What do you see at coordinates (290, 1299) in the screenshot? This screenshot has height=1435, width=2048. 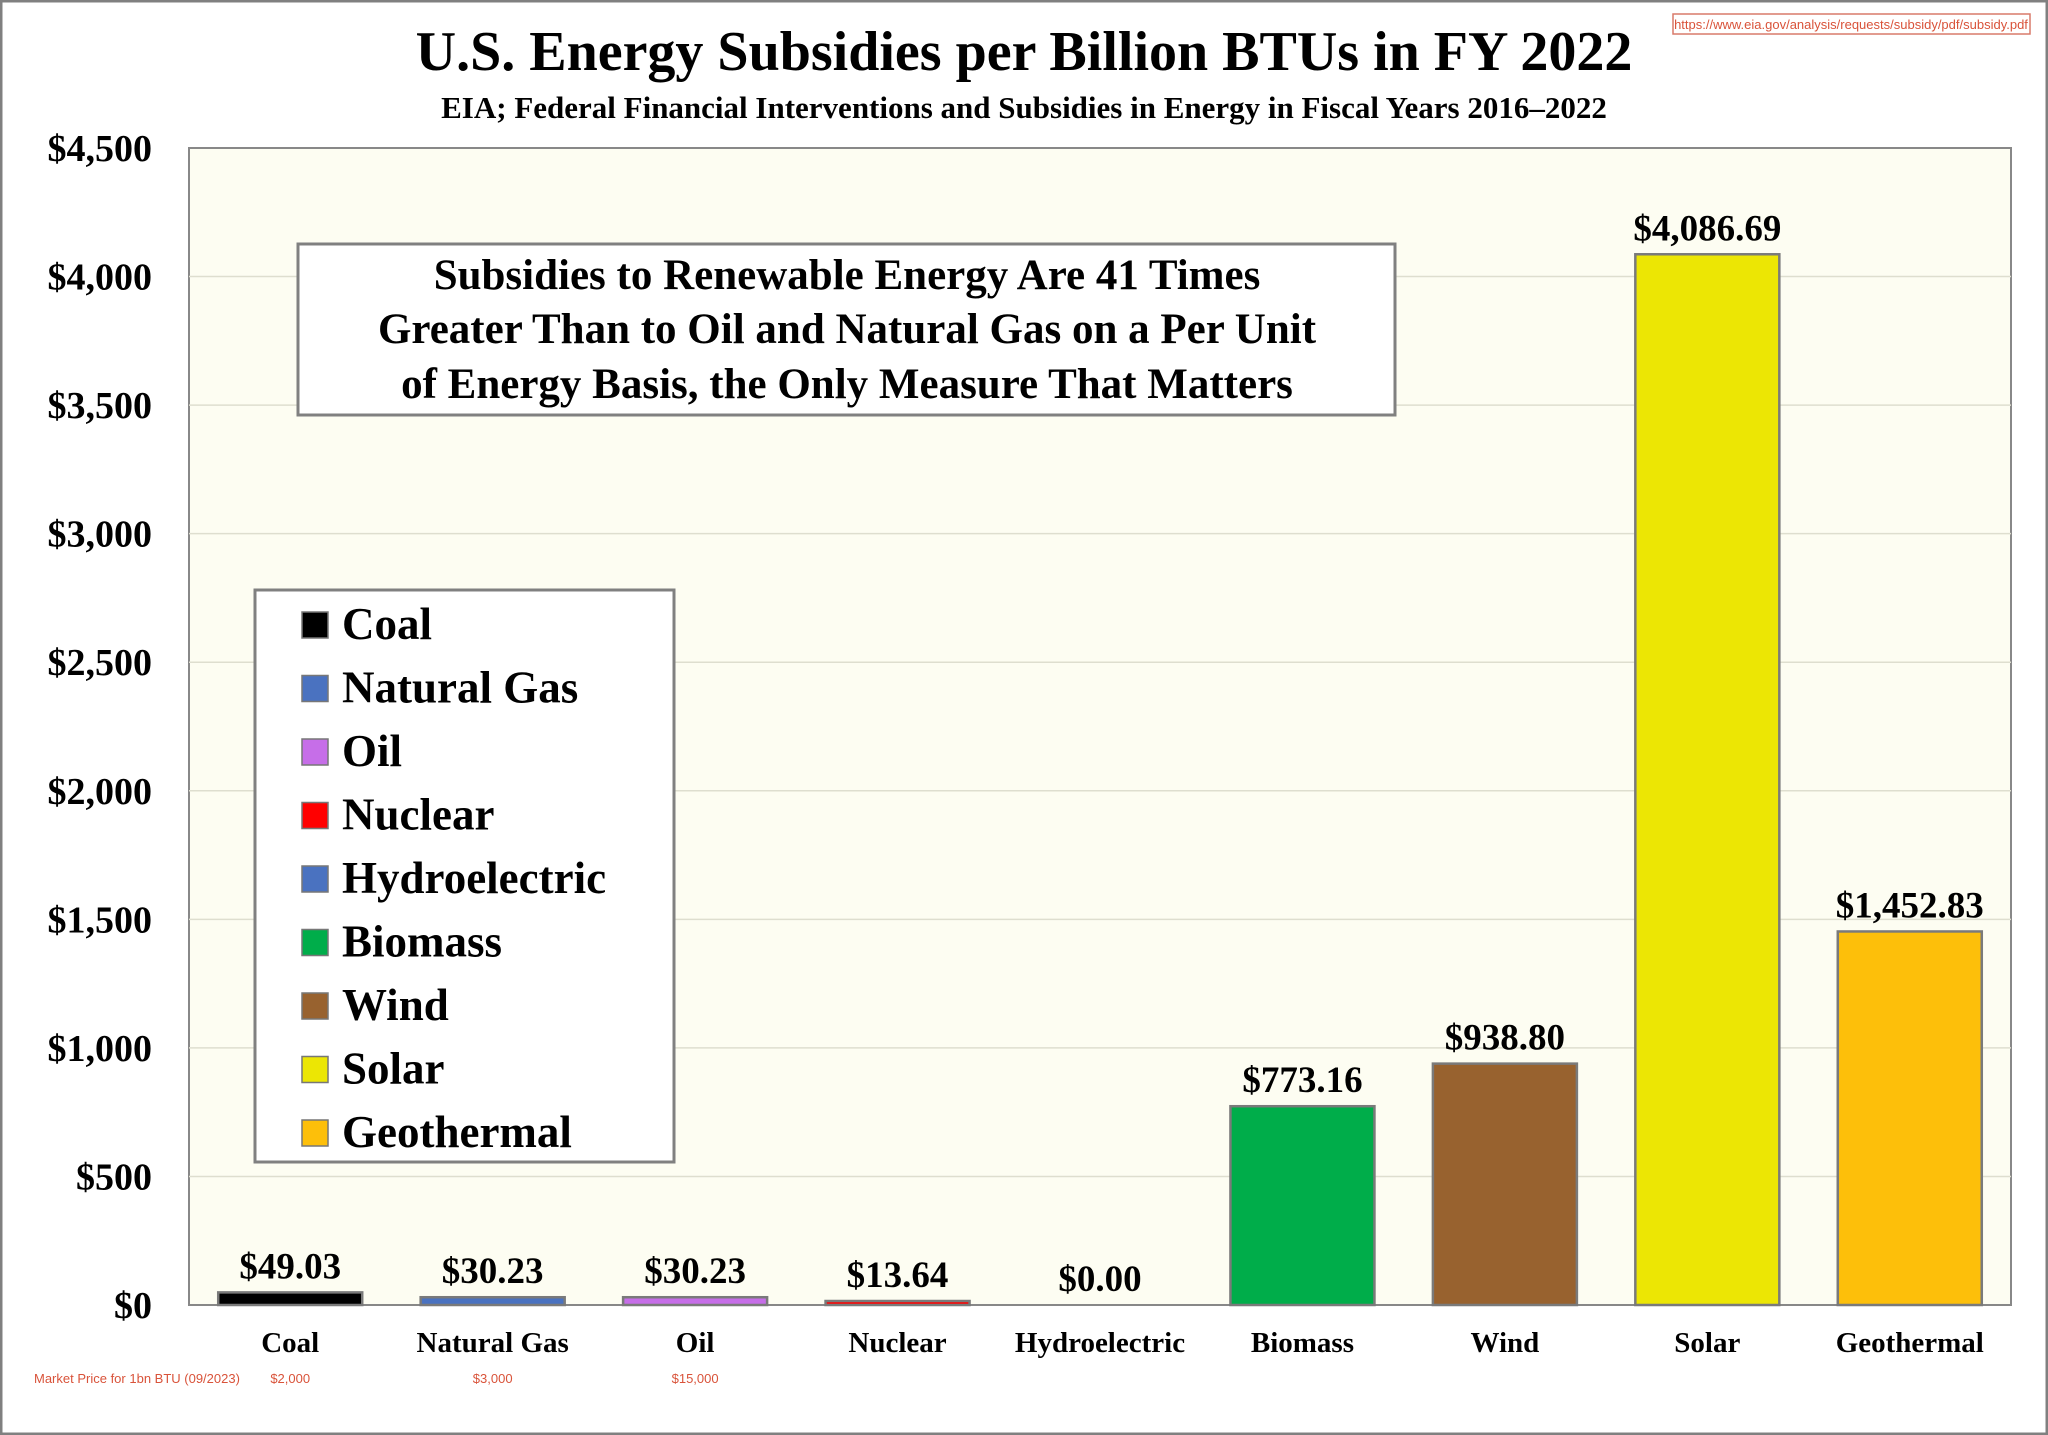 I see `bar-coal` at bounding box center [290, 1299].